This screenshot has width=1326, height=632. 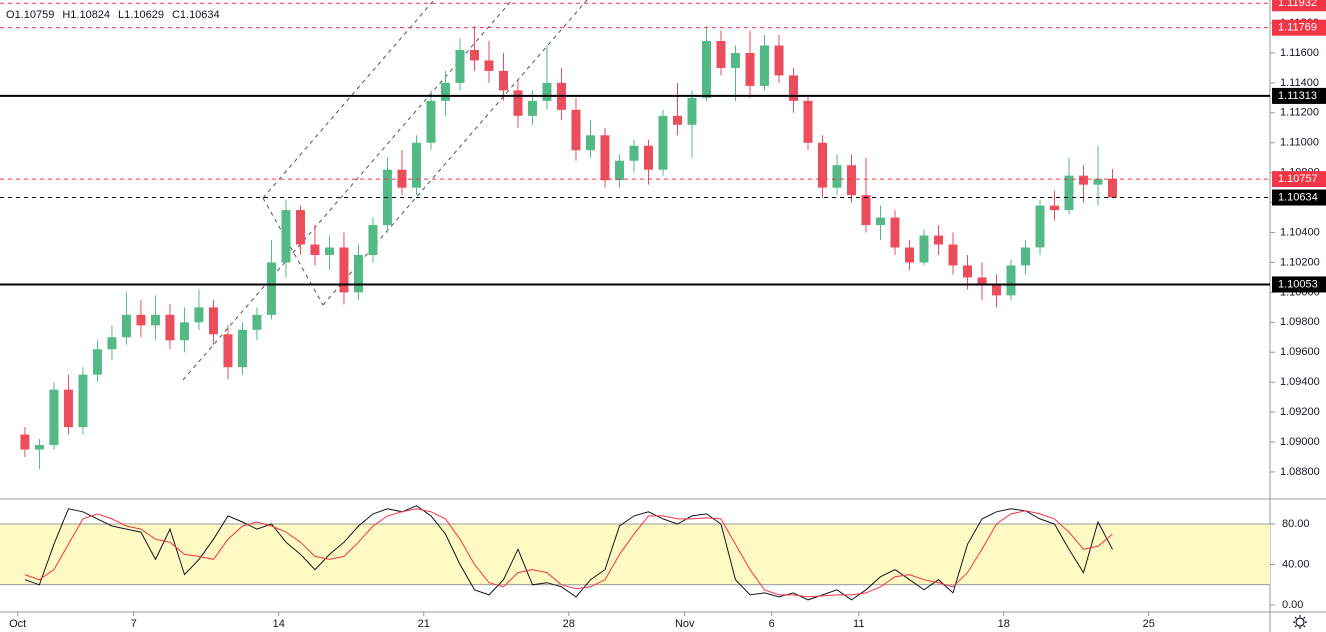 What do you see at coordinates (200, 15) in the screenshot?
I see `ohlc-value: 1.10634` at bounding box center [200, 15].